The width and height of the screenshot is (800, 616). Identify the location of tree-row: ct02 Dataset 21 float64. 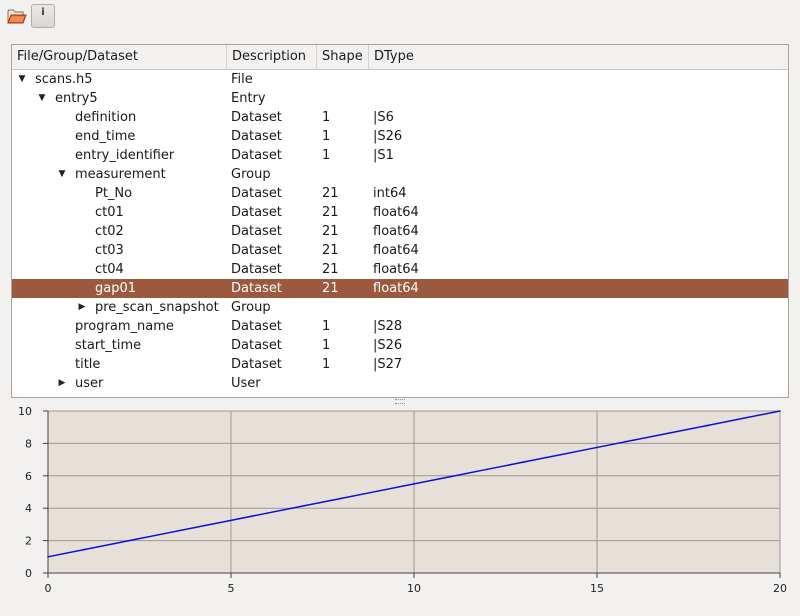
(400, 231).